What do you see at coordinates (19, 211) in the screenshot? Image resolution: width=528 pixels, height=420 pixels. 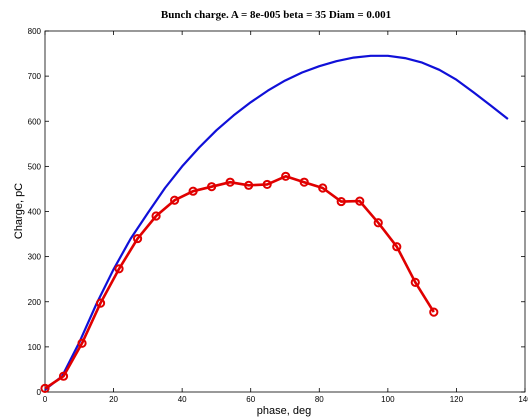 I see `y-axis-label: Charge, pC` at bounding box center [19, 211].